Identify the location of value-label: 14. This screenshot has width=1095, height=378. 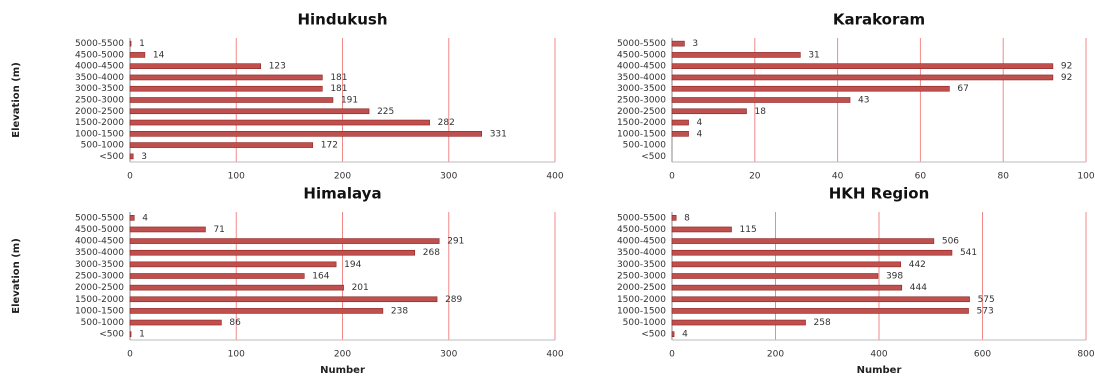
(159, 55).